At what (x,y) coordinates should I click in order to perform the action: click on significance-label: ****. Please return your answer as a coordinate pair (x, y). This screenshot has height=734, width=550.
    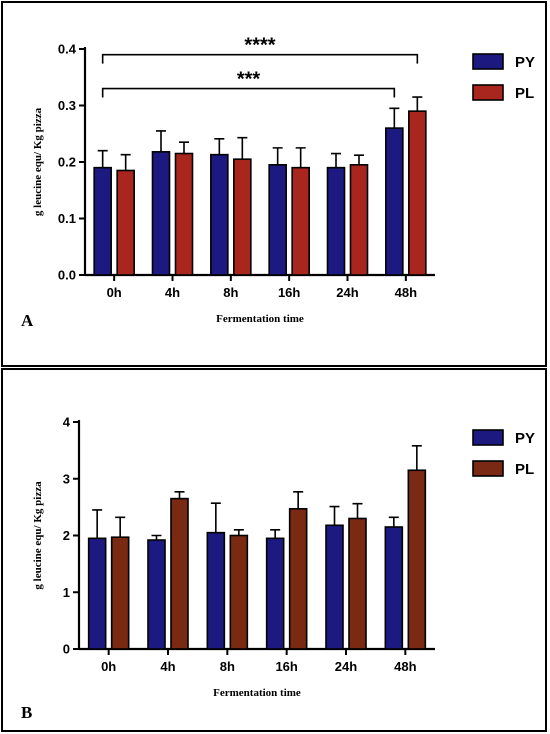
    Looking at the image, I should click on (259, 46).